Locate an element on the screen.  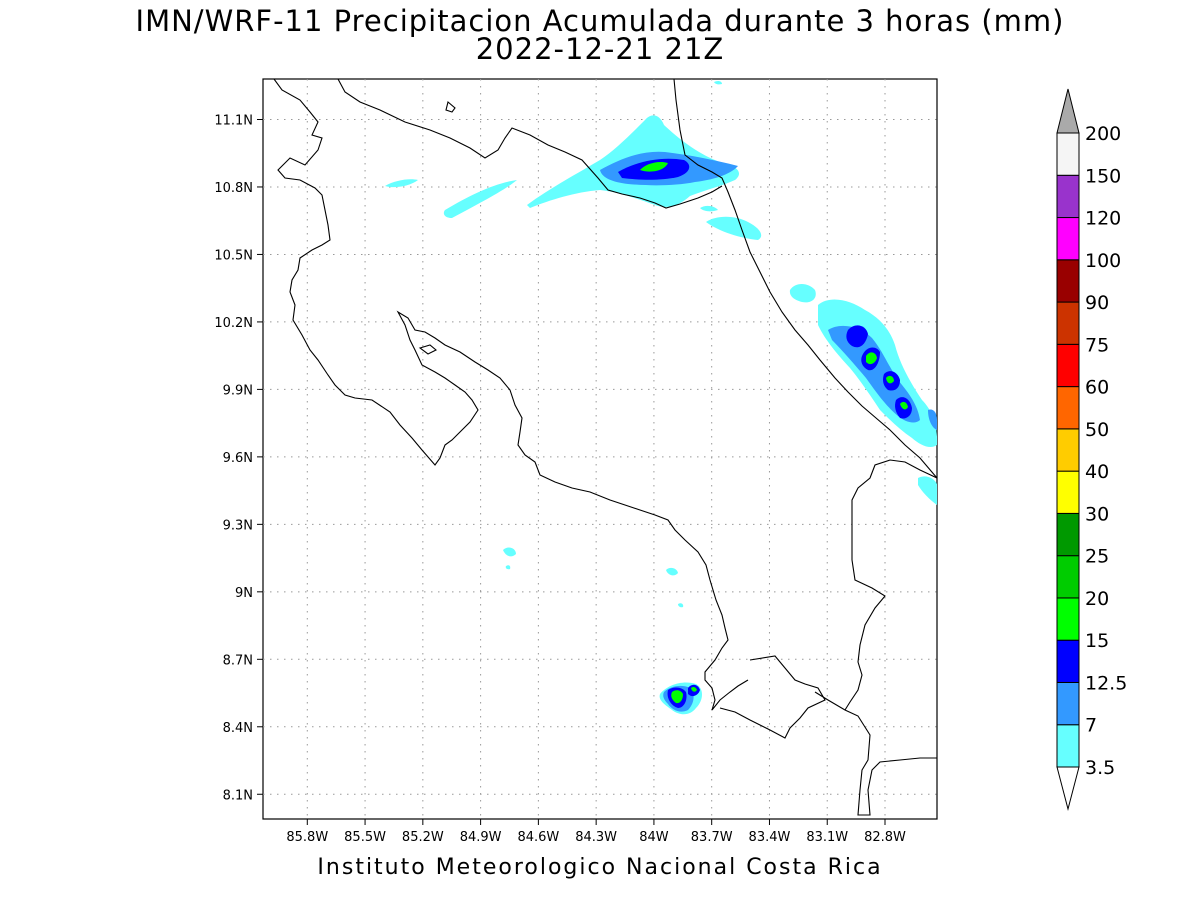
panama-border is located at coordinates (890, 585).